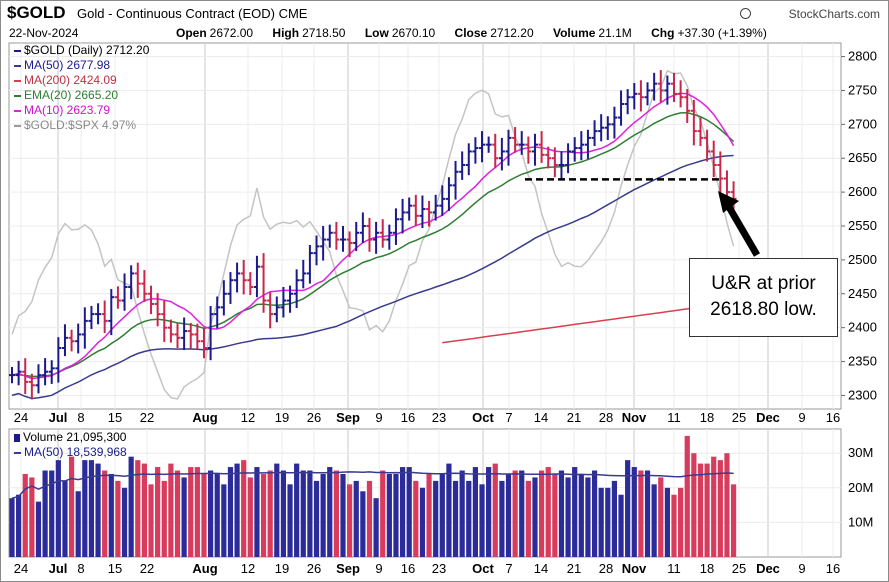  What do you see at coordinates (81, 95) in the screenshot?
I see `legend-ema20: EMA(20) 2665.20` at bounding box center [81, 95].